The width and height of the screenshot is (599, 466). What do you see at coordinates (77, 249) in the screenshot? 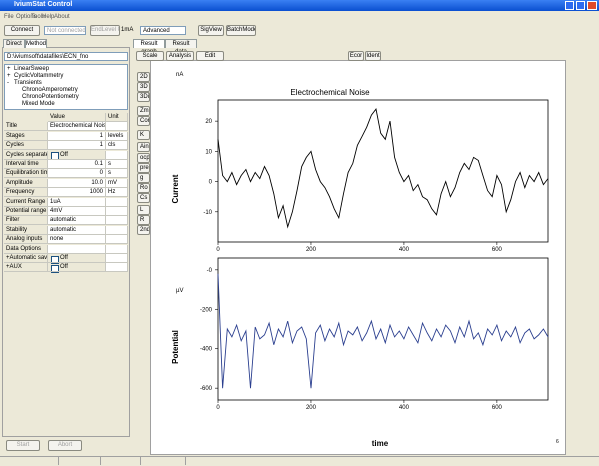
I see `param-value` at bounding box center [77, 249].